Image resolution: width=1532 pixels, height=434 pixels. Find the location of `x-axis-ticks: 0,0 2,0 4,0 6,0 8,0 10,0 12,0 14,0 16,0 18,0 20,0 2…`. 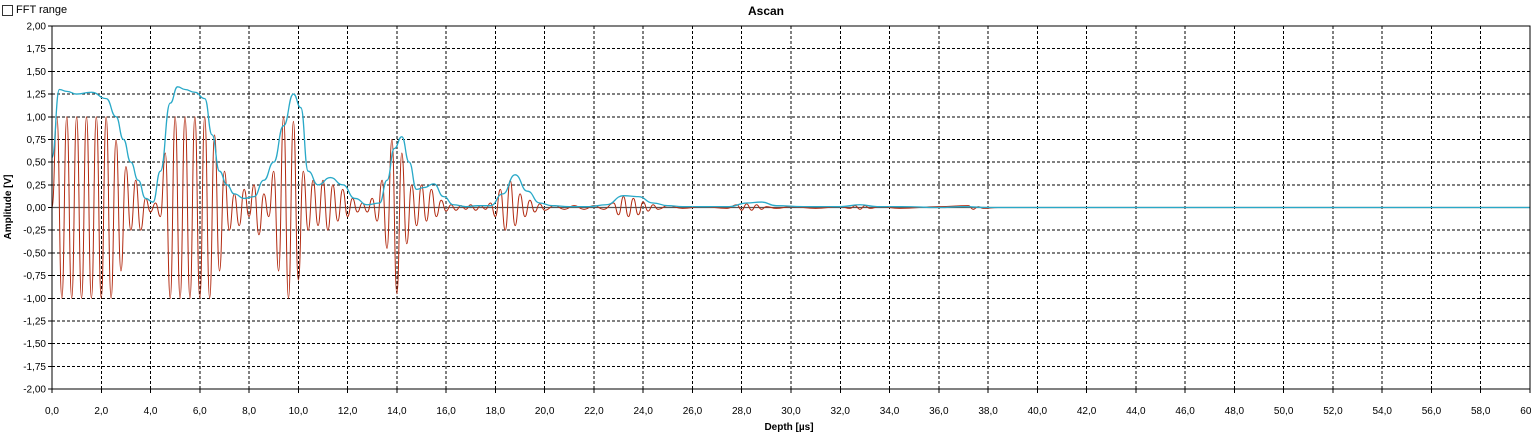

x-axis-ticks: 0,0 2,0 4,0 6,0 8,0 10,0 12,0 14,0 16,0 18,0 20,0 2… is located at coordinates (788, 403).